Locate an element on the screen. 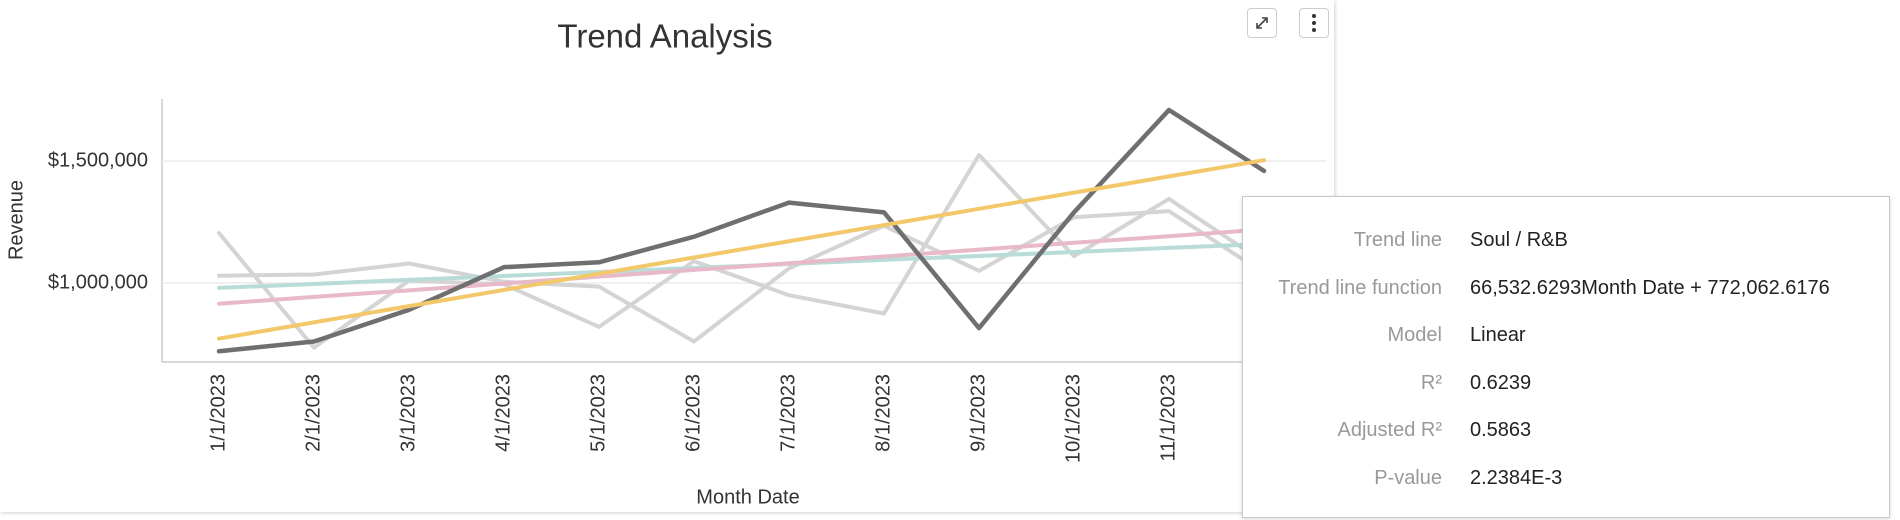 Image resolution: width=1900 pixels, height=520 pixels. x-tick-label: 6/1/2023 is located at coordinates (693, 413).